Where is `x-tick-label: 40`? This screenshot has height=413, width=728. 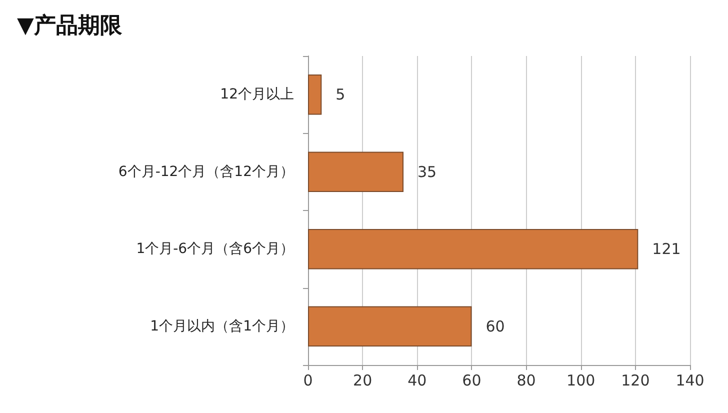 x-tick-label: 40 is located at coordinates (417, 381).